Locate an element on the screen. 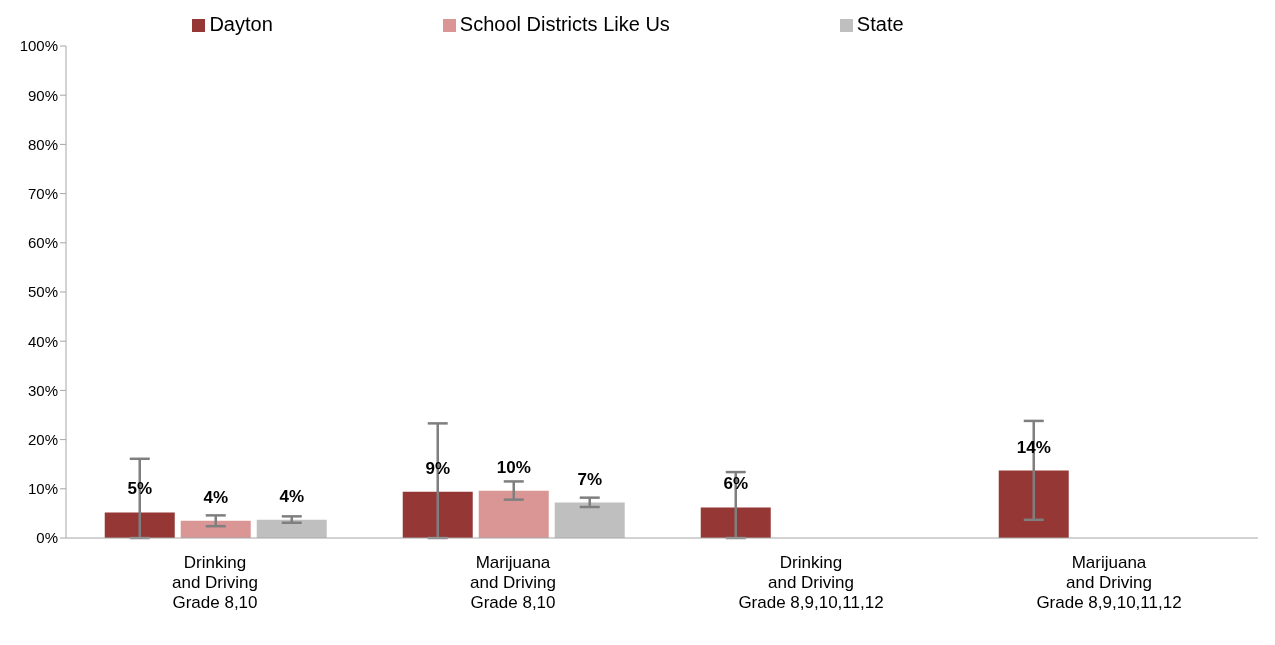 This screenshot has height=645, width=1275. legend-label: Dayton is located at coordinates (241, 24).